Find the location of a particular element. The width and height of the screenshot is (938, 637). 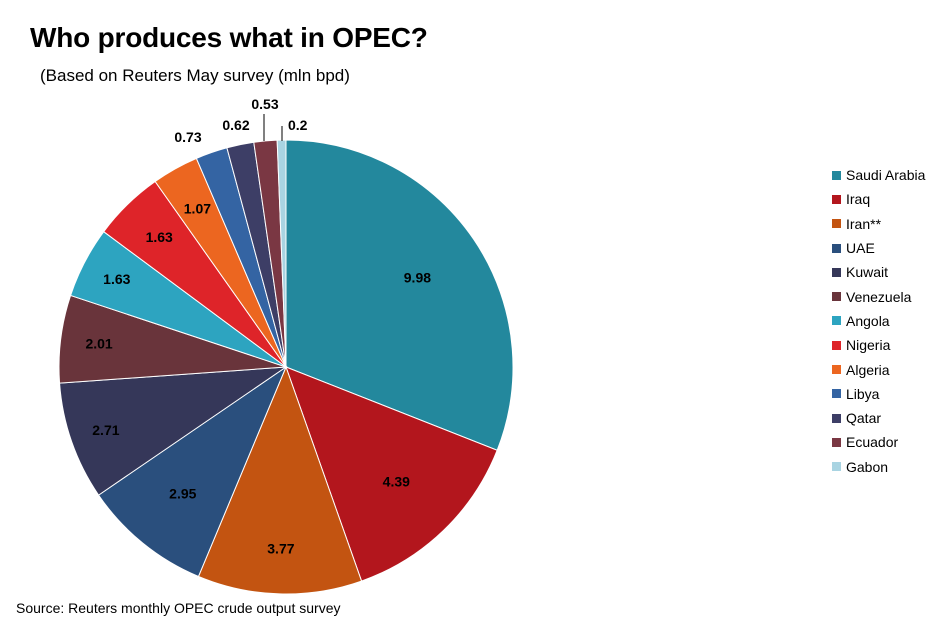

legend-label: Nigeria is located at coordinates (868, 345).